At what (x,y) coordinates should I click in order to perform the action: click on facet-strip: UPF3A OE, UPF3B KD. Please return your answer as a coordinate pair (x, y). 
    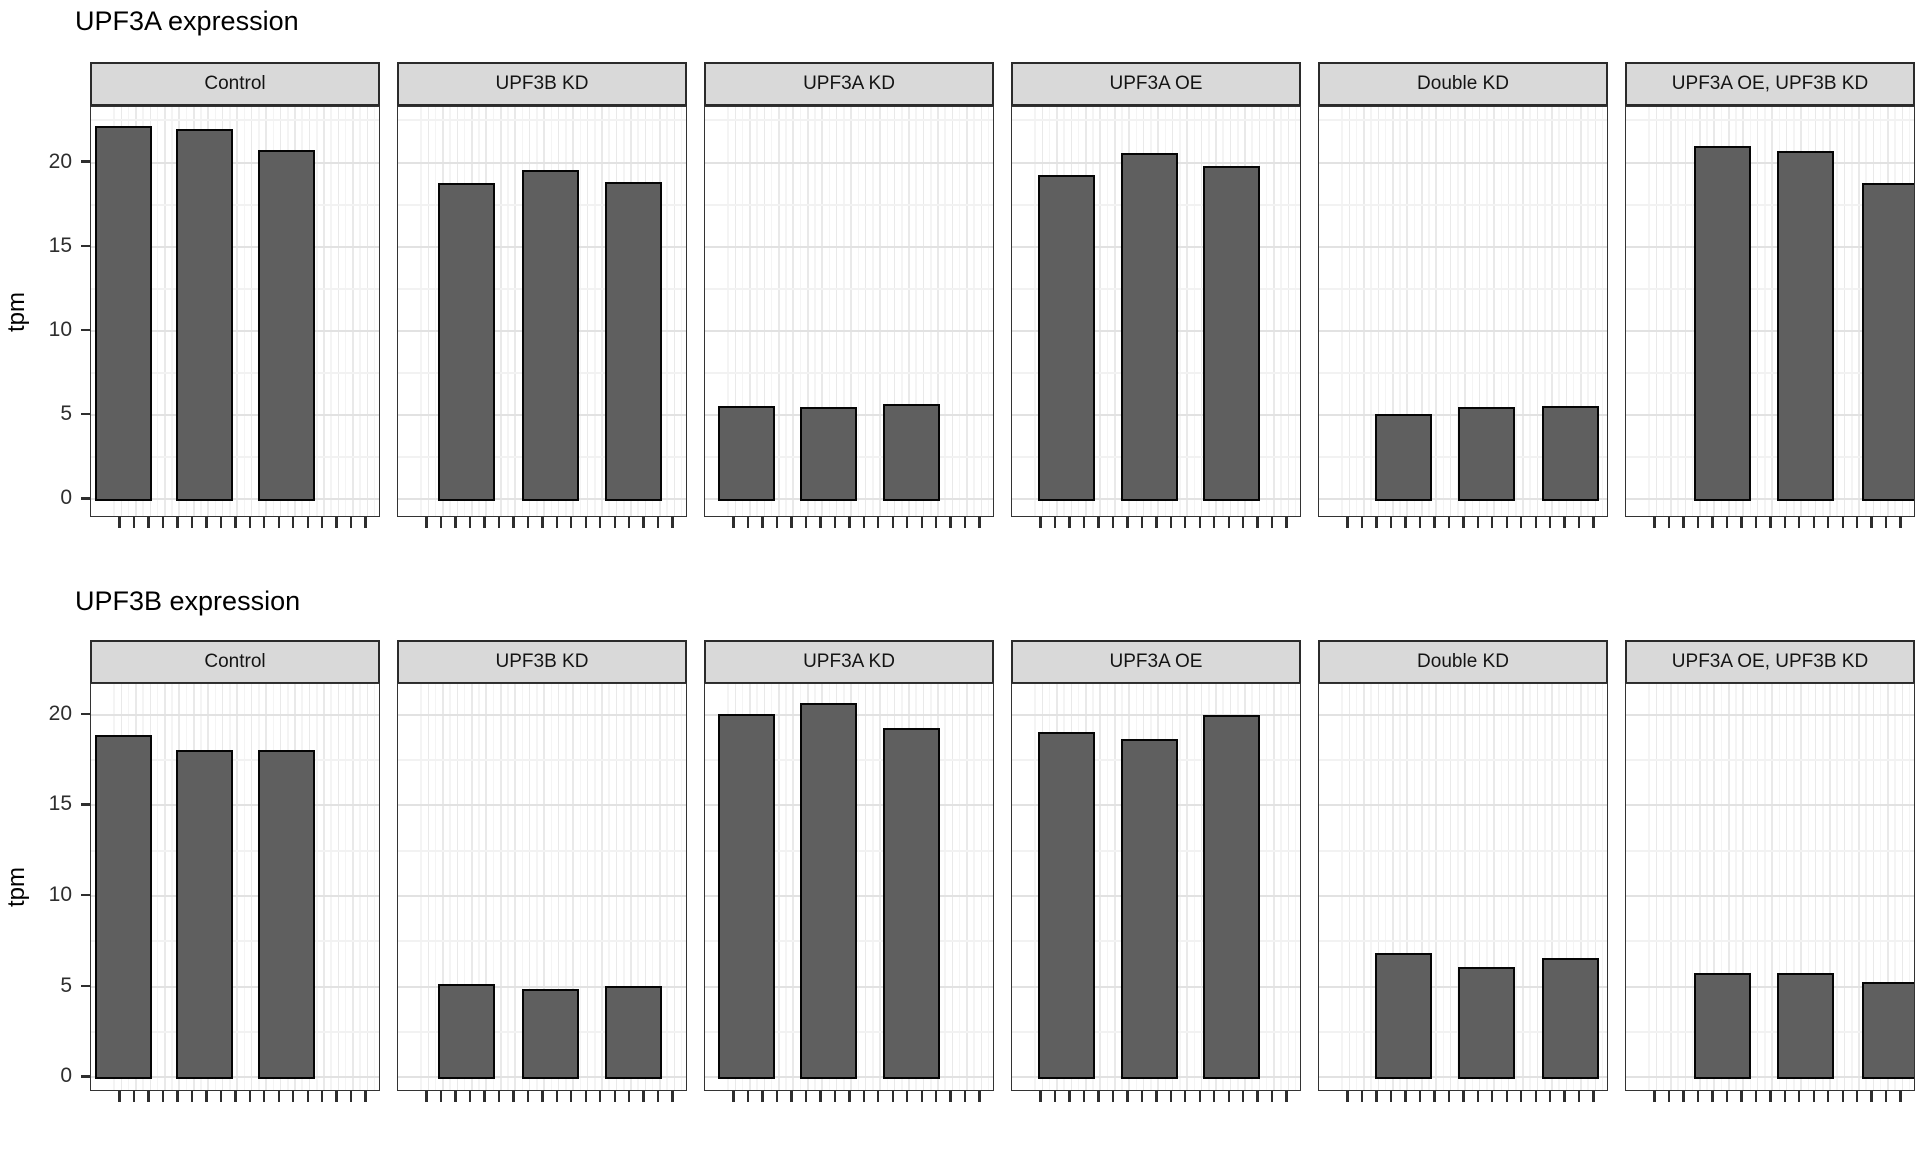
    Looking at the image, I should click on (1770, 662).